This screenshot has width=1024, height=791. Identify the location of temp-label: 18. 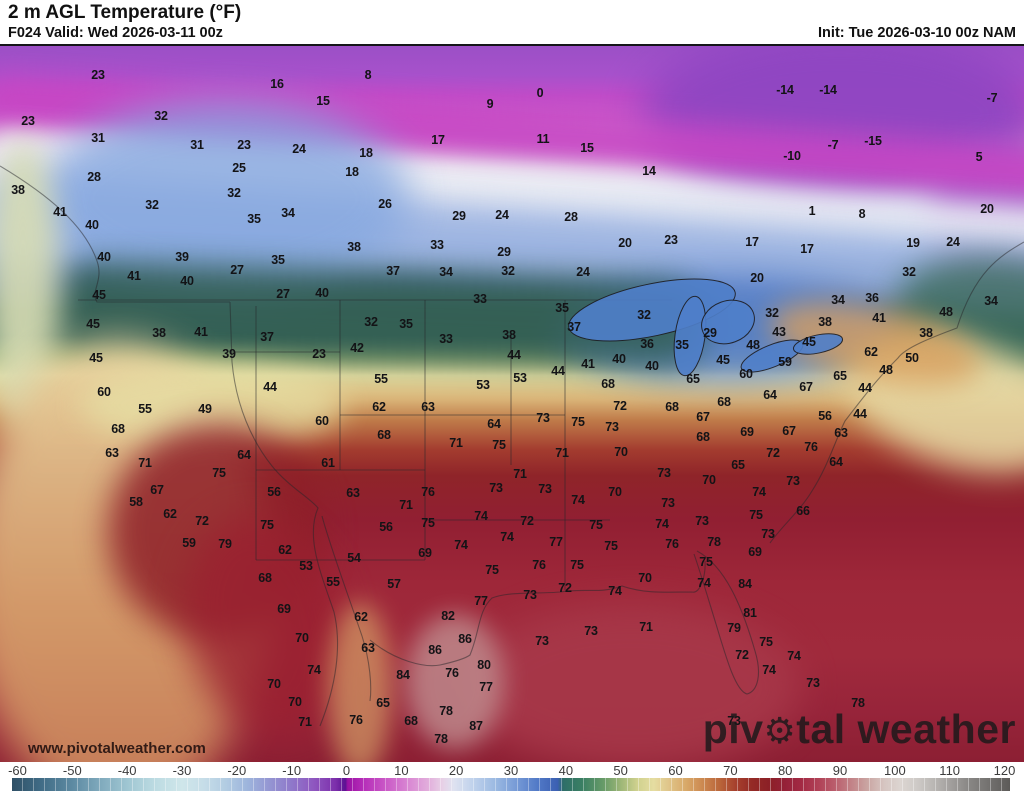
(352, 172).